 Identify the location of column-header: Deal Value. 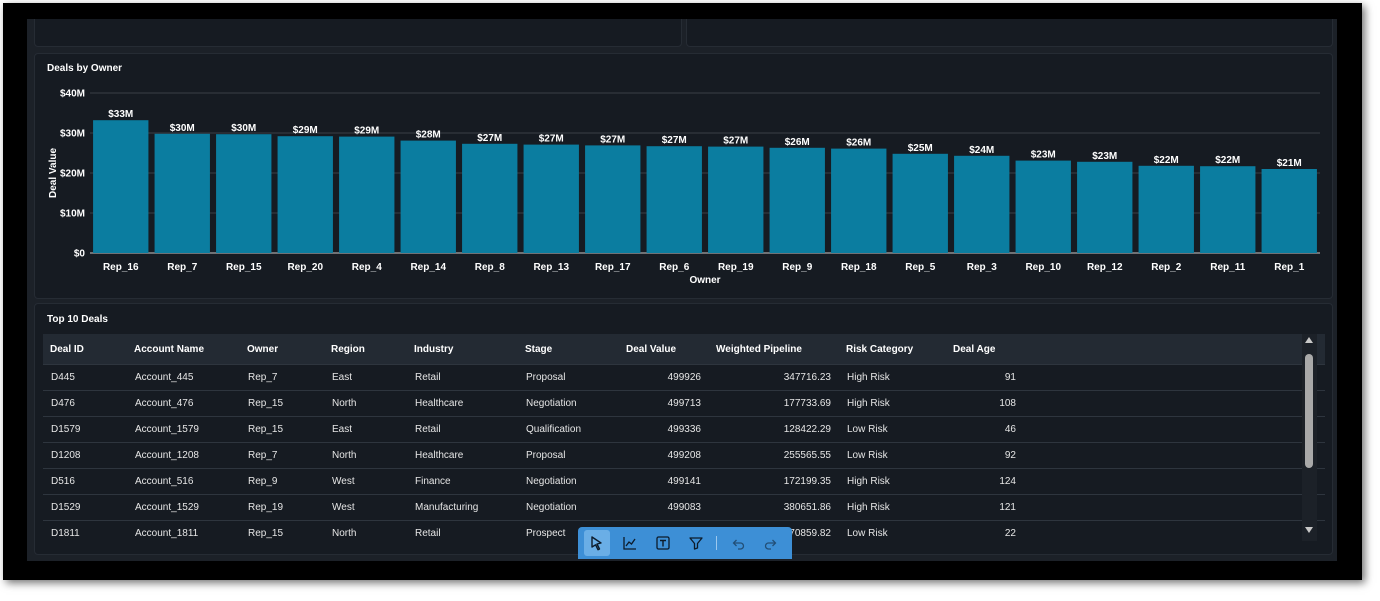
(664, 349).